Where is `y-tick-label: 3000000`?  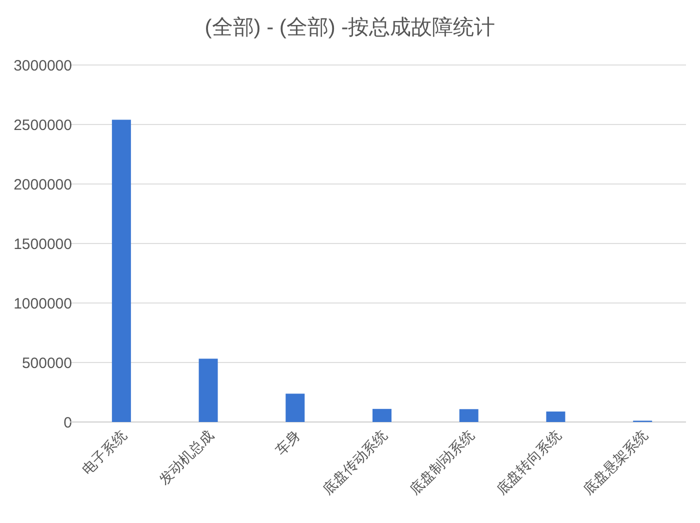 y-tick-label: 3000000 is located at coordinates (43, 65).